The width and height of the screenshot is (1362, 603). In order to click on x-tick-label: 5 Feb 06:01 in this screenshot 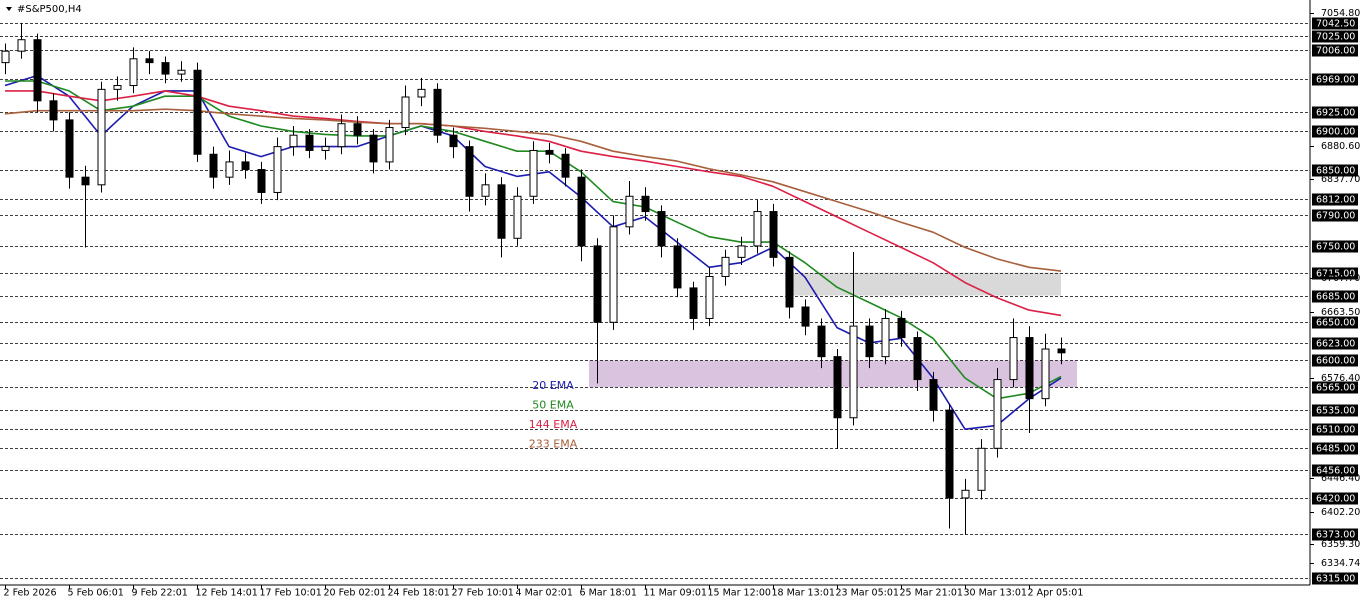, I will do `click(96, 593)`.